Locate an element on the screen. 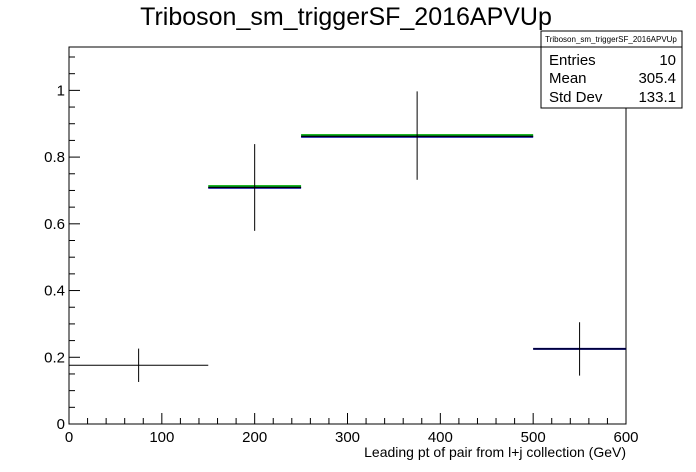  stats-box-frame is located at coordinates (611, 69).